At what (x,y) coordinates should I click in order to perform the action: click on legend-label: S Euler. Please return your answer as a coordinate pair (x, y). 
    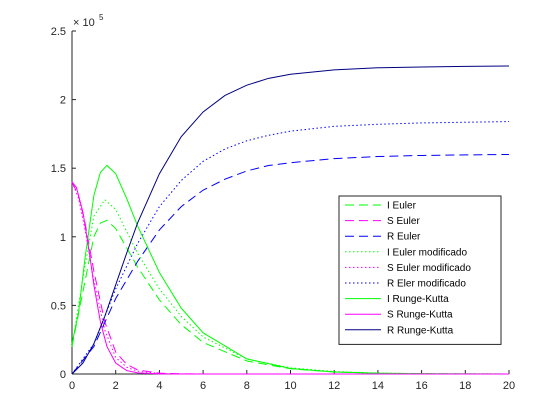
    Looking at the image, I should click on (403, 221).